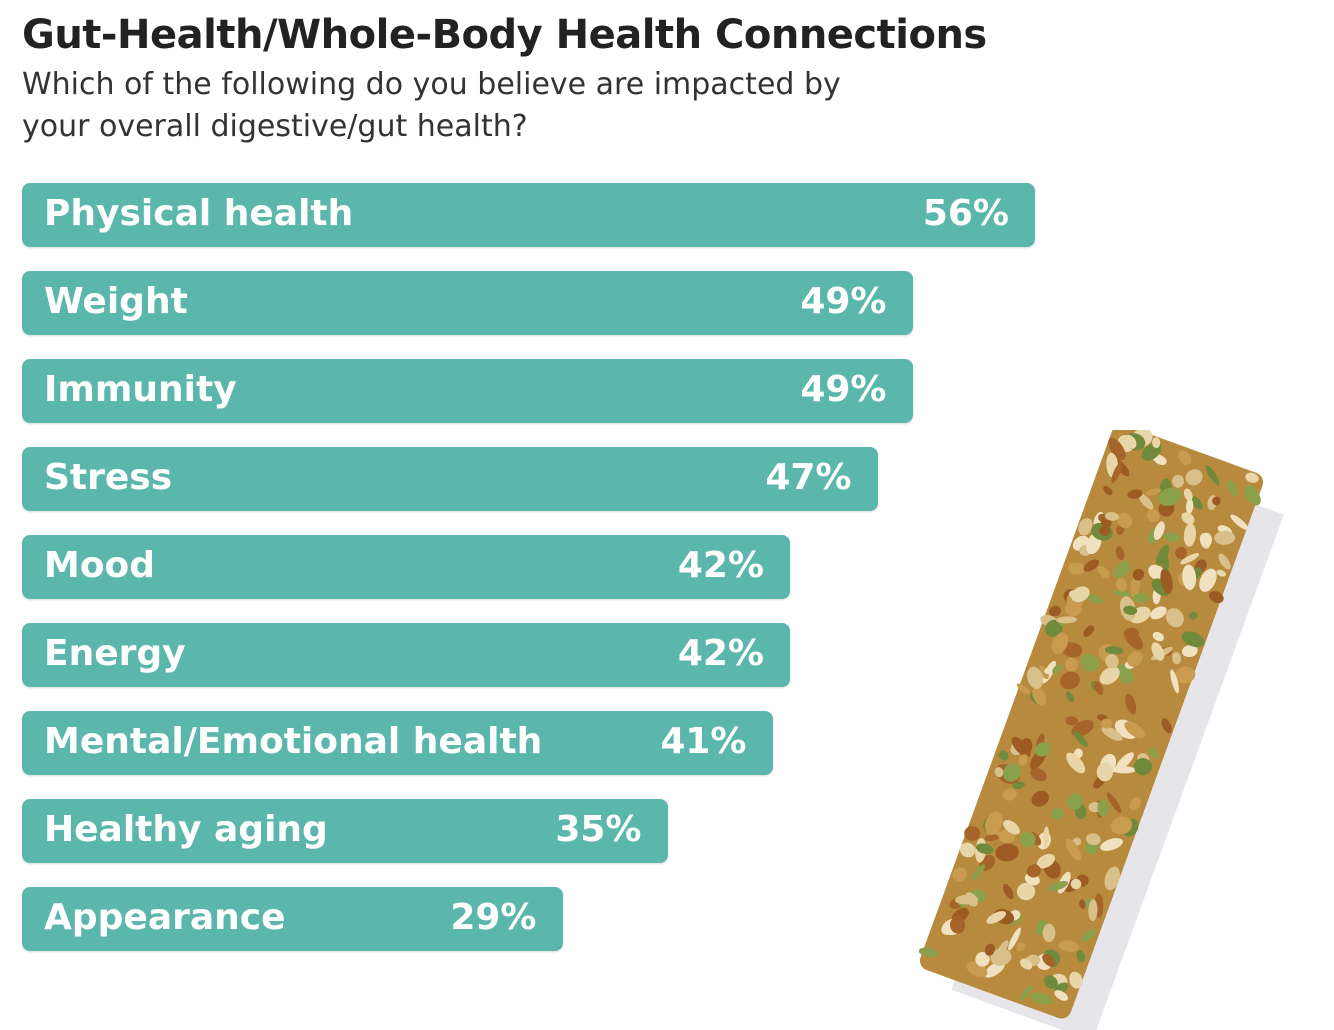 Image resolution: width=1334 pixels, height=1030 pixels. What do you see at coordinates (116, 301) in the screenshot?
I see `bar-label: Weight` at bounding box center [116, 301].